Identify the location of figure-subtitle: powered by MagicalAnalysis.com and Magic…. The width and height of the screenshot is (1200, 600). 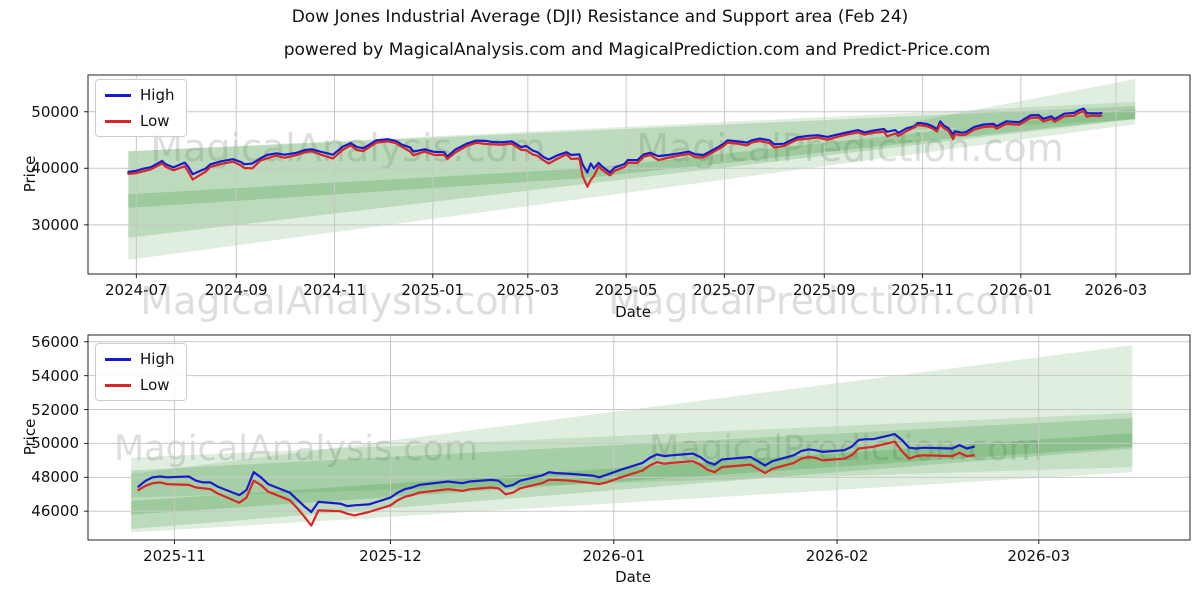
(637, 50).